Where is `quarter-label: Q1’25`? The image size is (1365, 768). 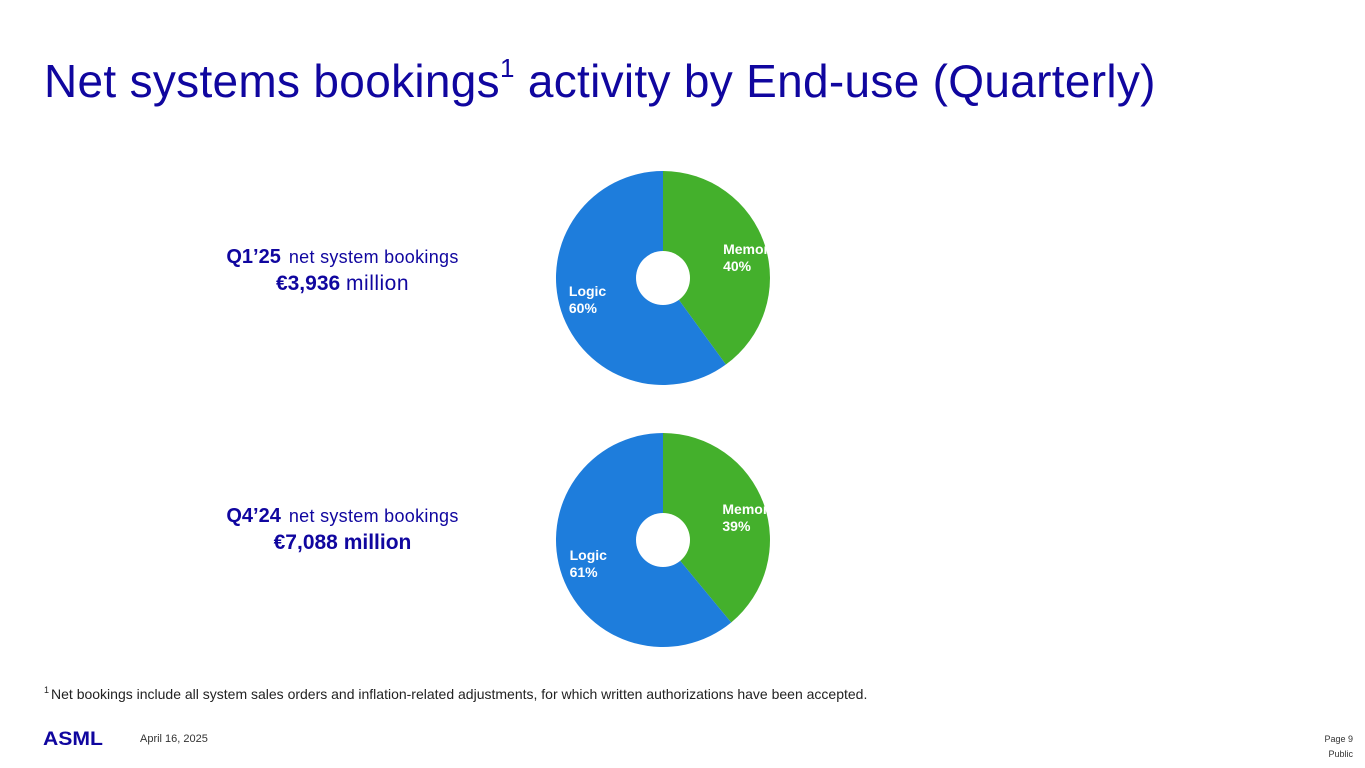
quarter-label: Q1’25 is located at coordinates (253, 257).